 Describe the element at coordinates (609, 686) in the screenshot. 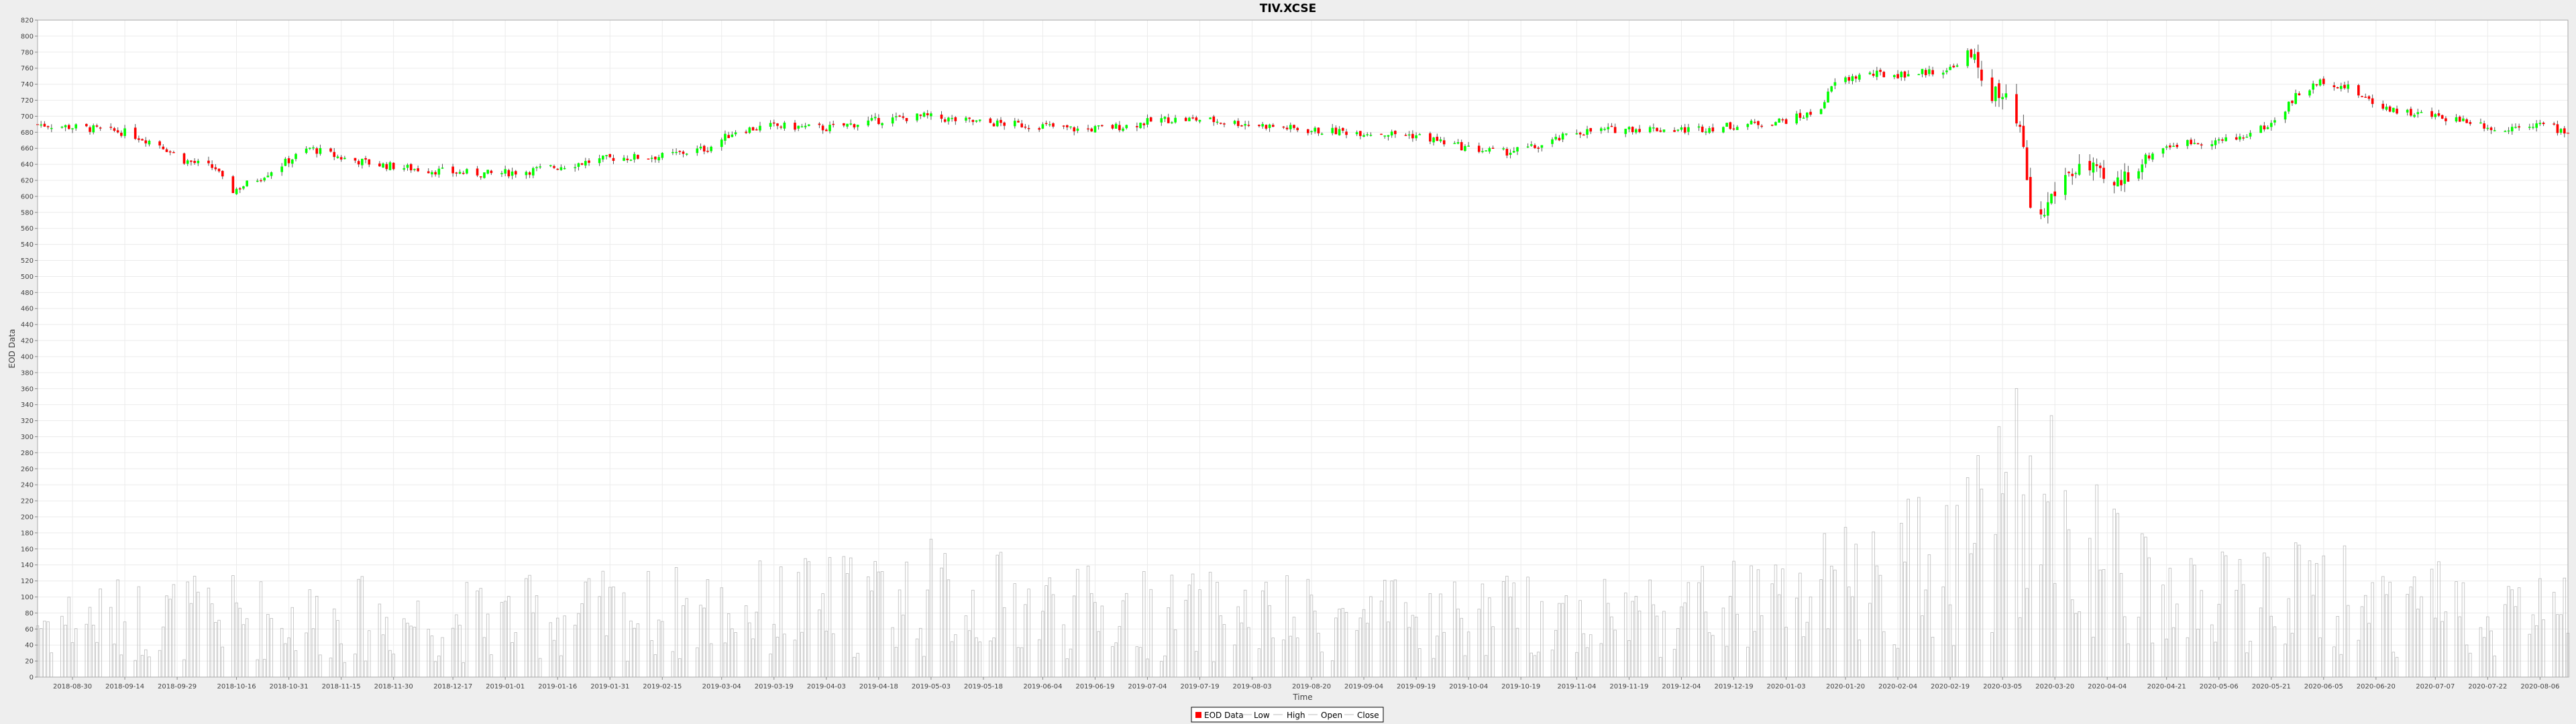

I see `x-tick-label: 2019-01-31` at that location.